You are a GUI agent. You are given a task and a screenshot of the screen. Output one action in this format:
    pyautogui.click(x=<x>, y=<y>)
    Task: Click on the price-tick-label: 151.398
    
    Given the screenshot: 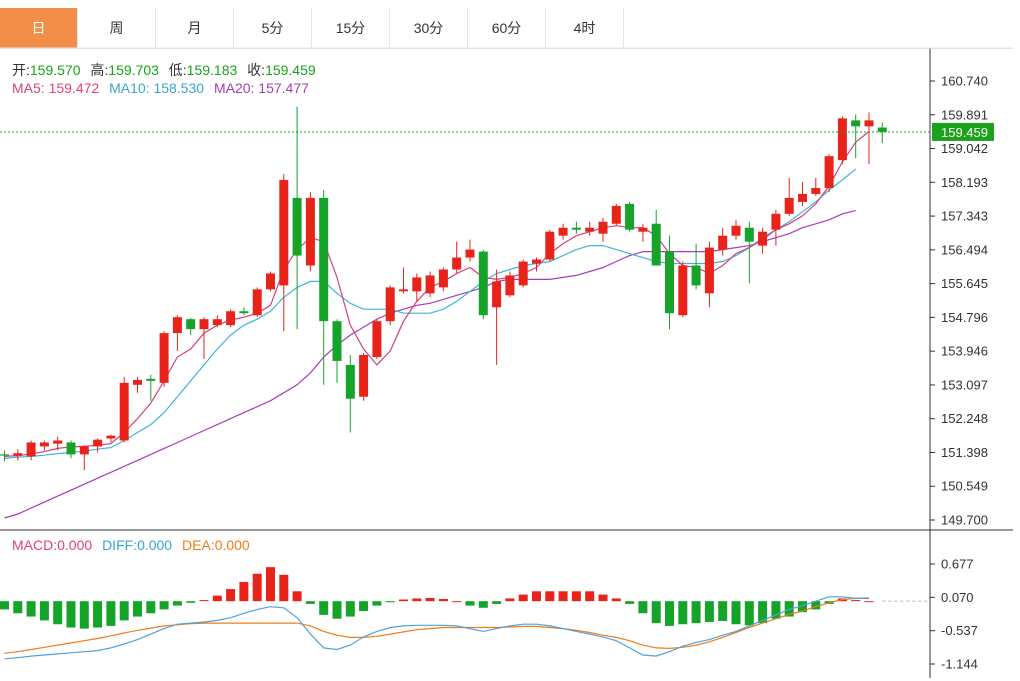 What is the action you would take?
    pyautogui.click(x=964, y=452)
    